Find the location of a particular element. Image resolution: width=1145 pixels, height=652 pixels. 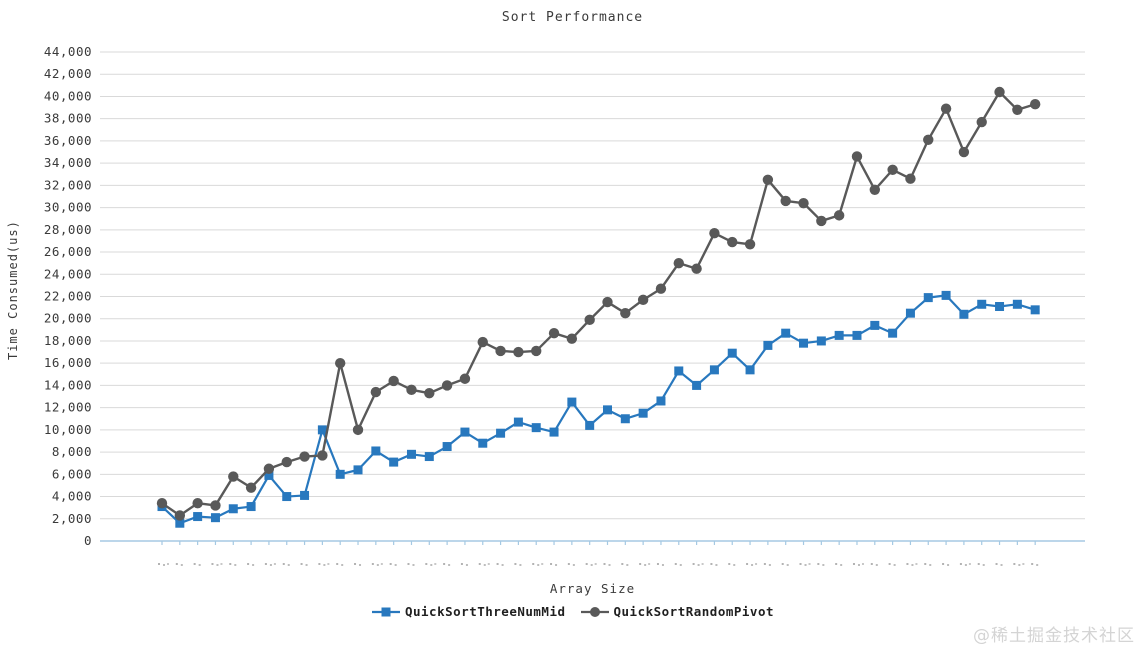

legend-item-quicksortrandompivot: QuickSortRandomPivot is located at coordinates (677, 611).